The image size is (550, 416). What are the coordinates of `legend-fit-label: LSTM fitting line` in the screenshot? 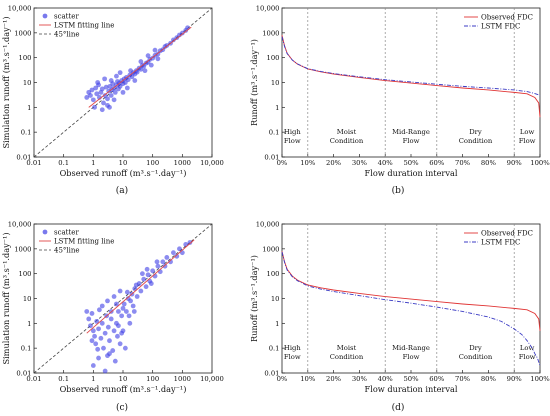 It's located at (84, 26).